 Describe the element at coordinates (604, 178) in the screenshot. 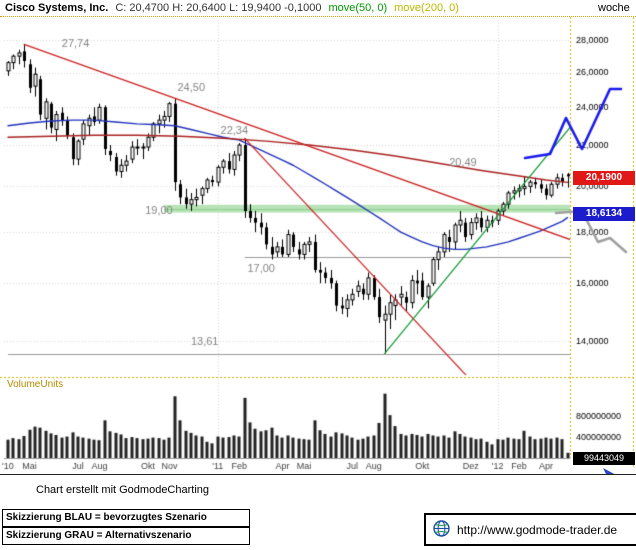

I see `price-marker-red: 20,1900` at that location.